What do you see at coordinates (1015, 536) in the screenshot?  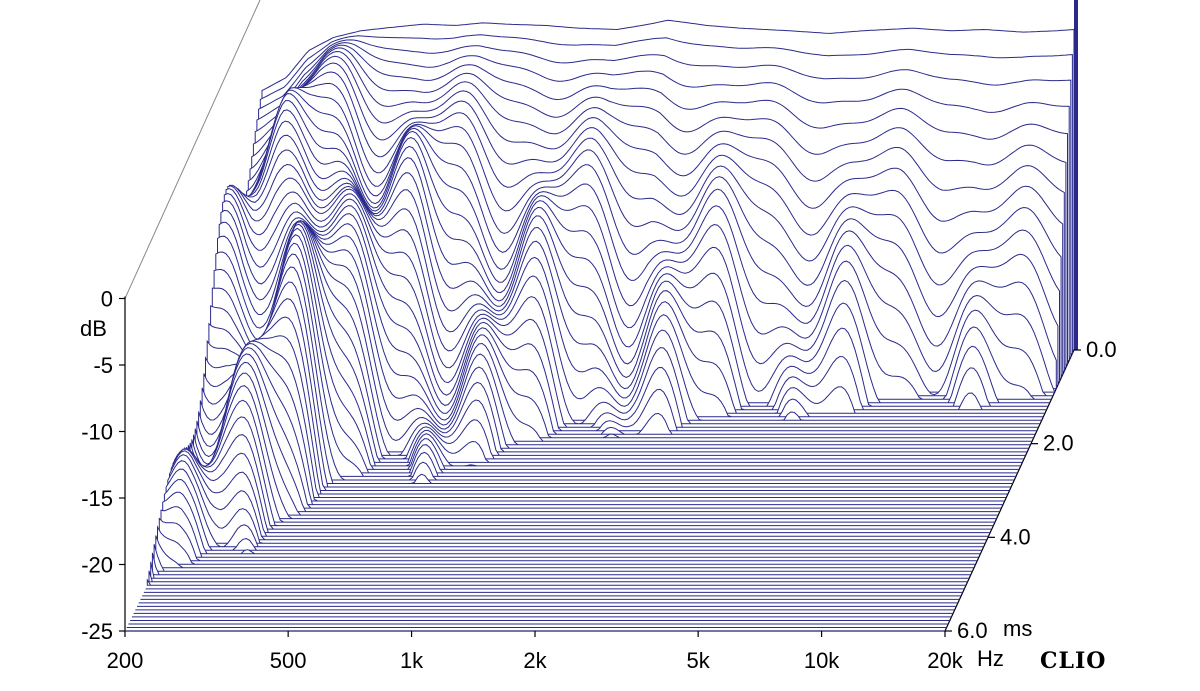 I see `z-tick-label: 4.0` at bounding box center [1015, 536].